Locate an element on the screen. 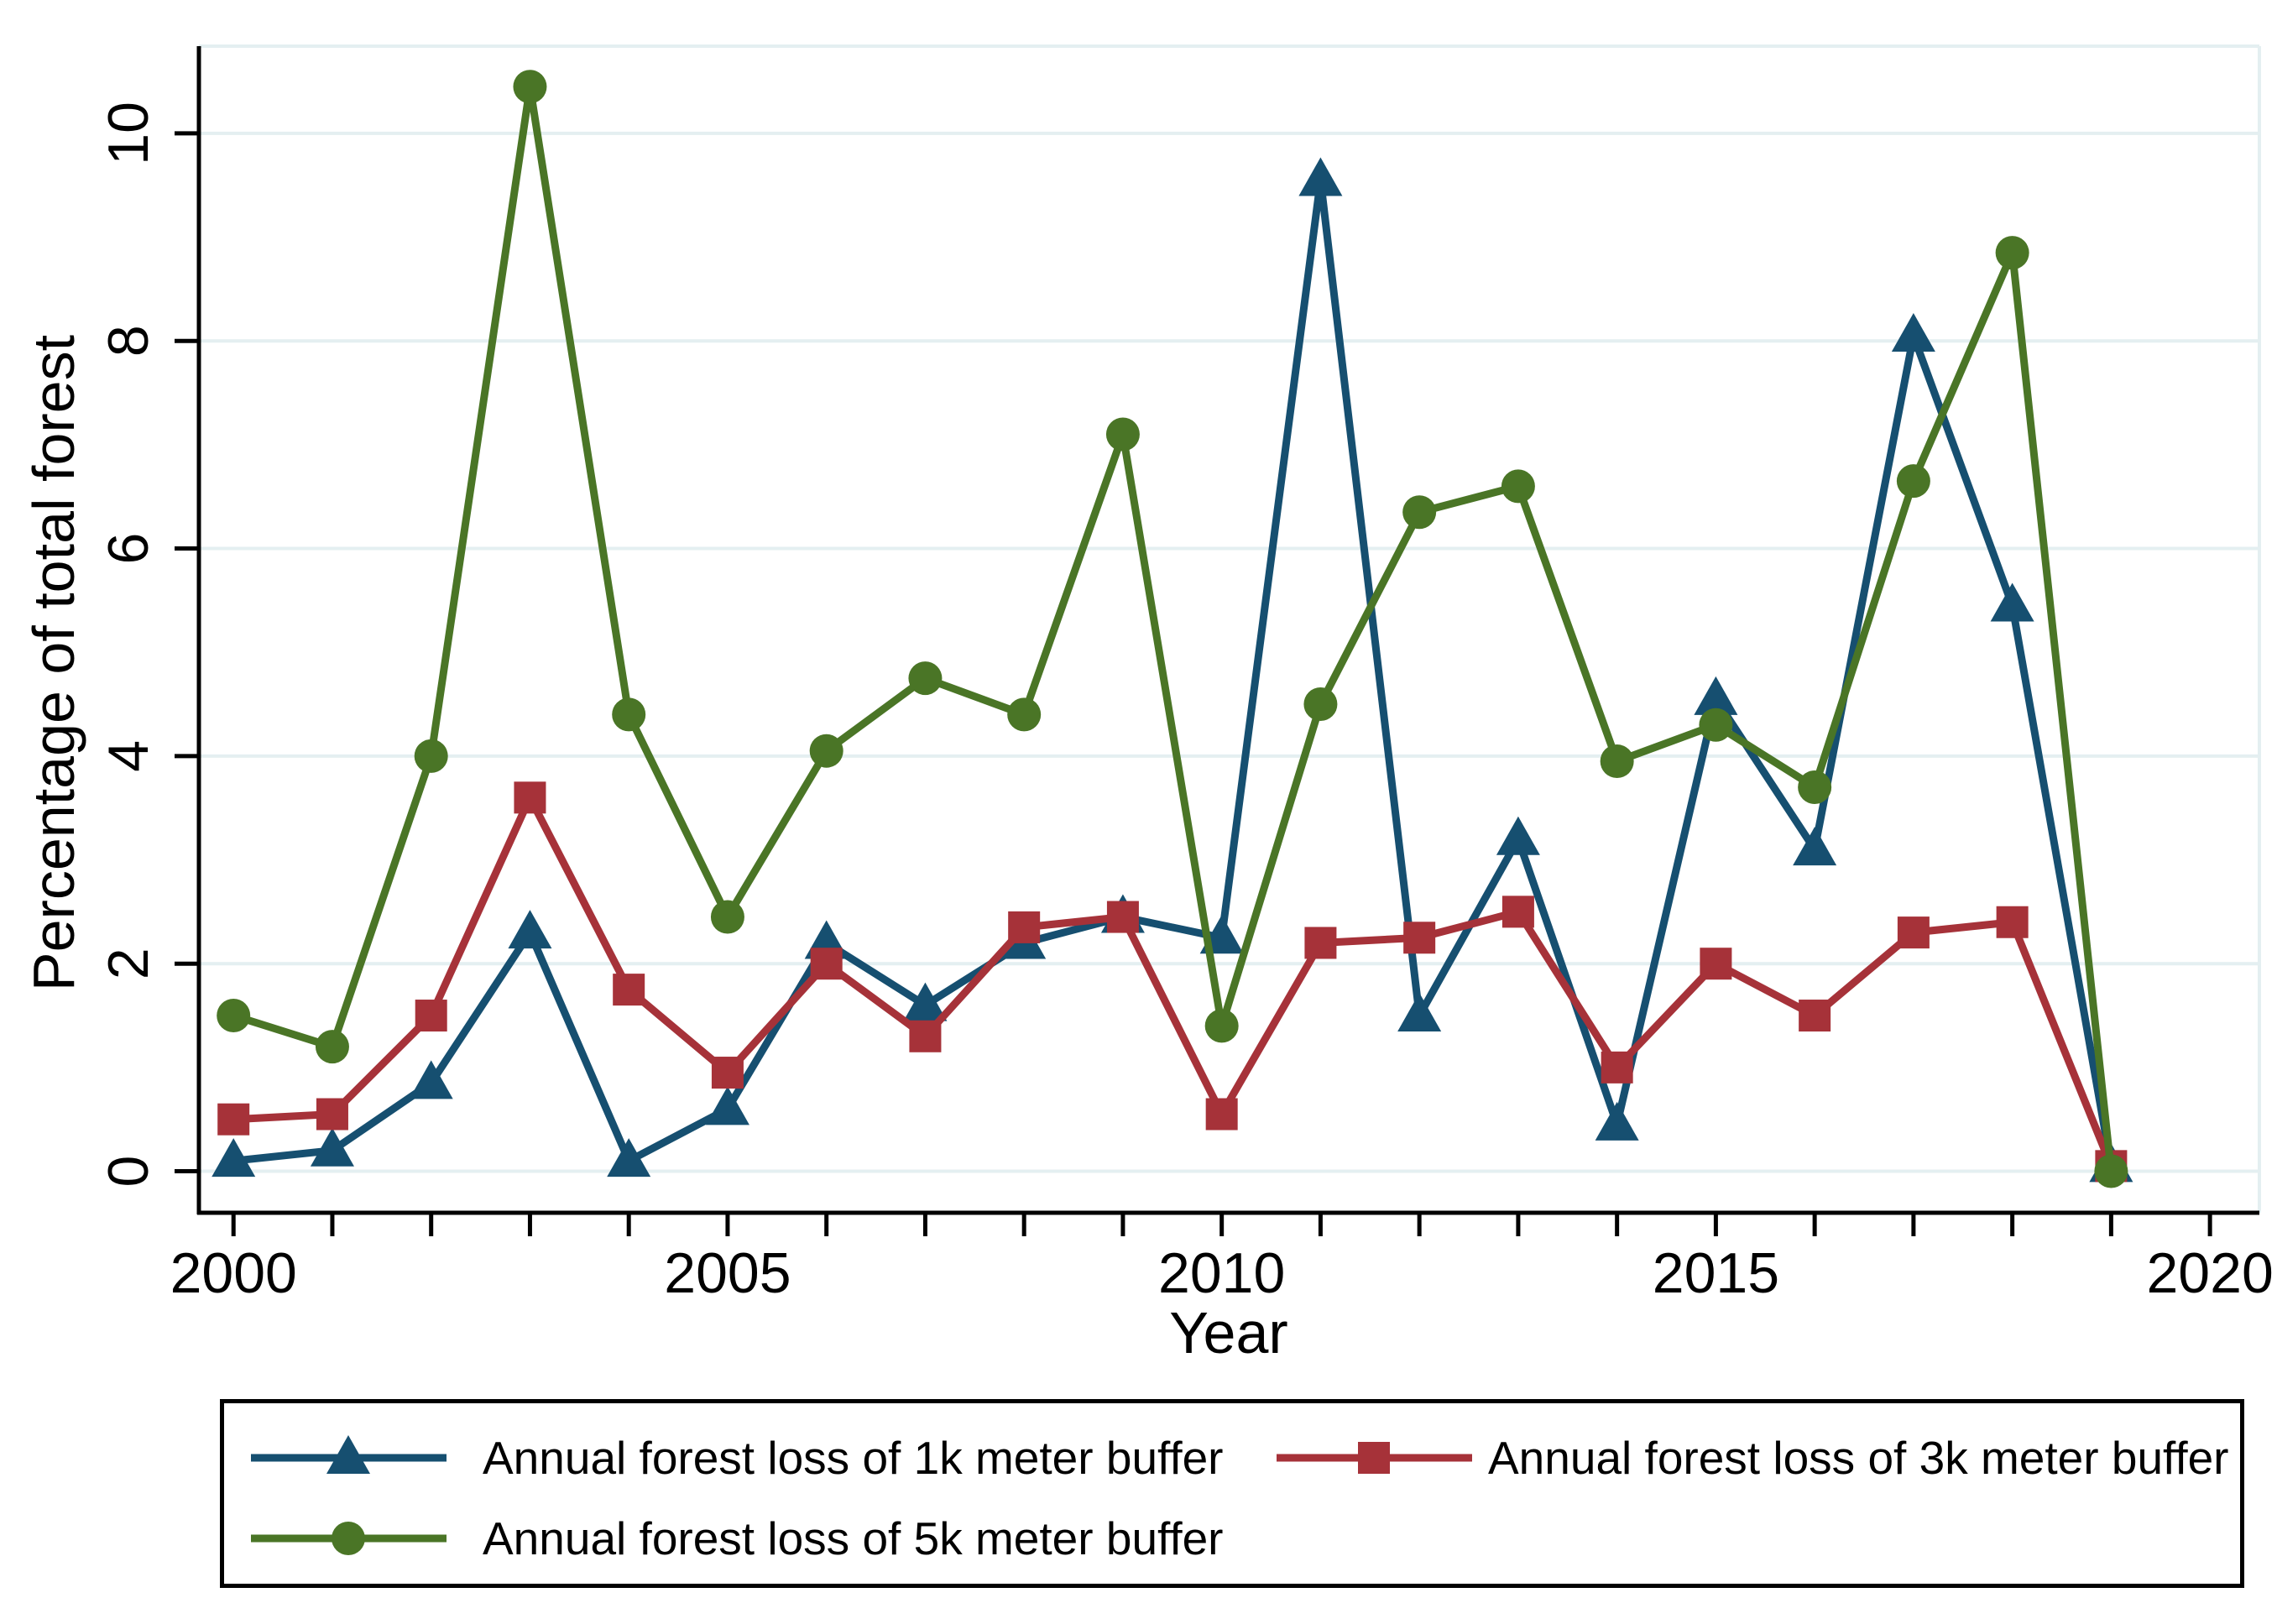  x-tick-label: 2000 is located at coordinates (233, 1273).